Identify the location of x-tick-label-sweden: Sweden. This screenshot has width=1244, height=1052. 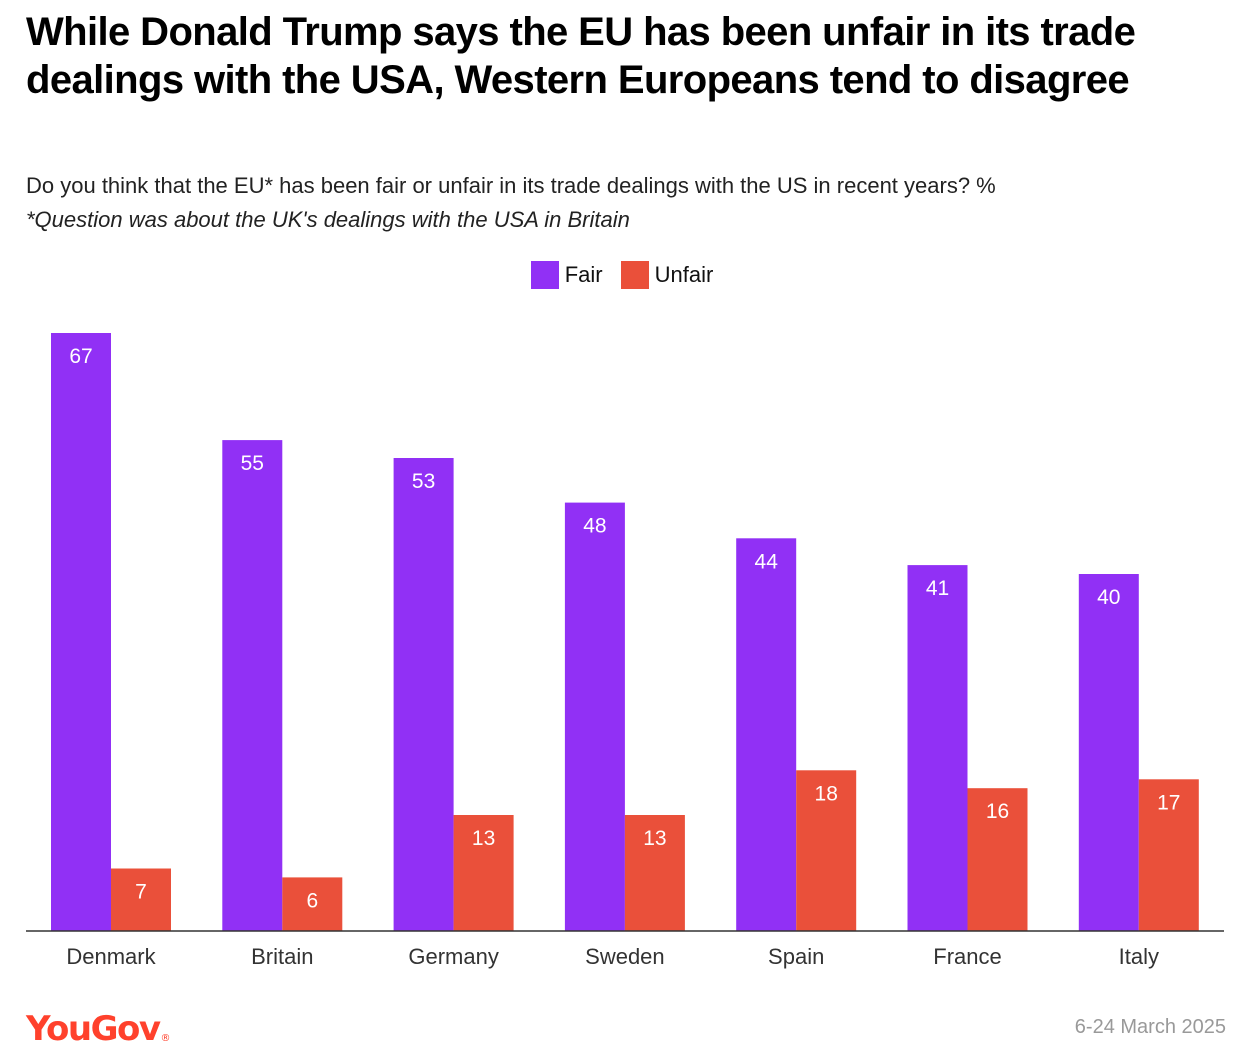
(625, 956).